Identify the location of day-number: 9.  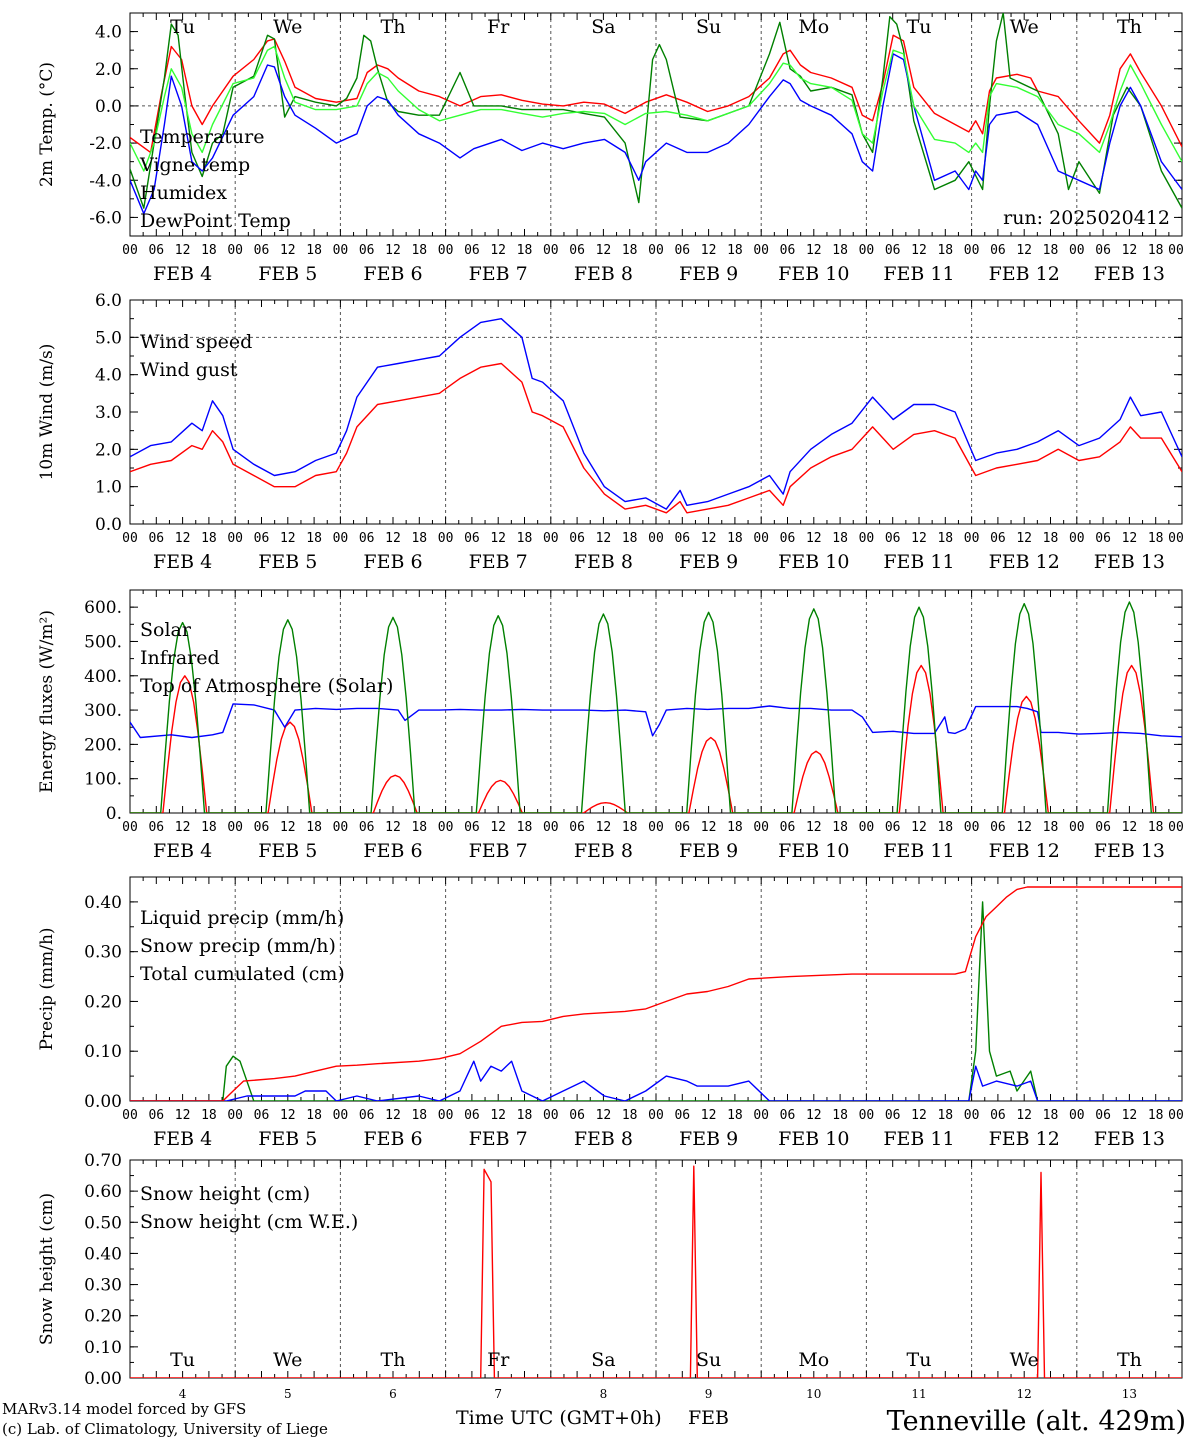
(709, 1394).